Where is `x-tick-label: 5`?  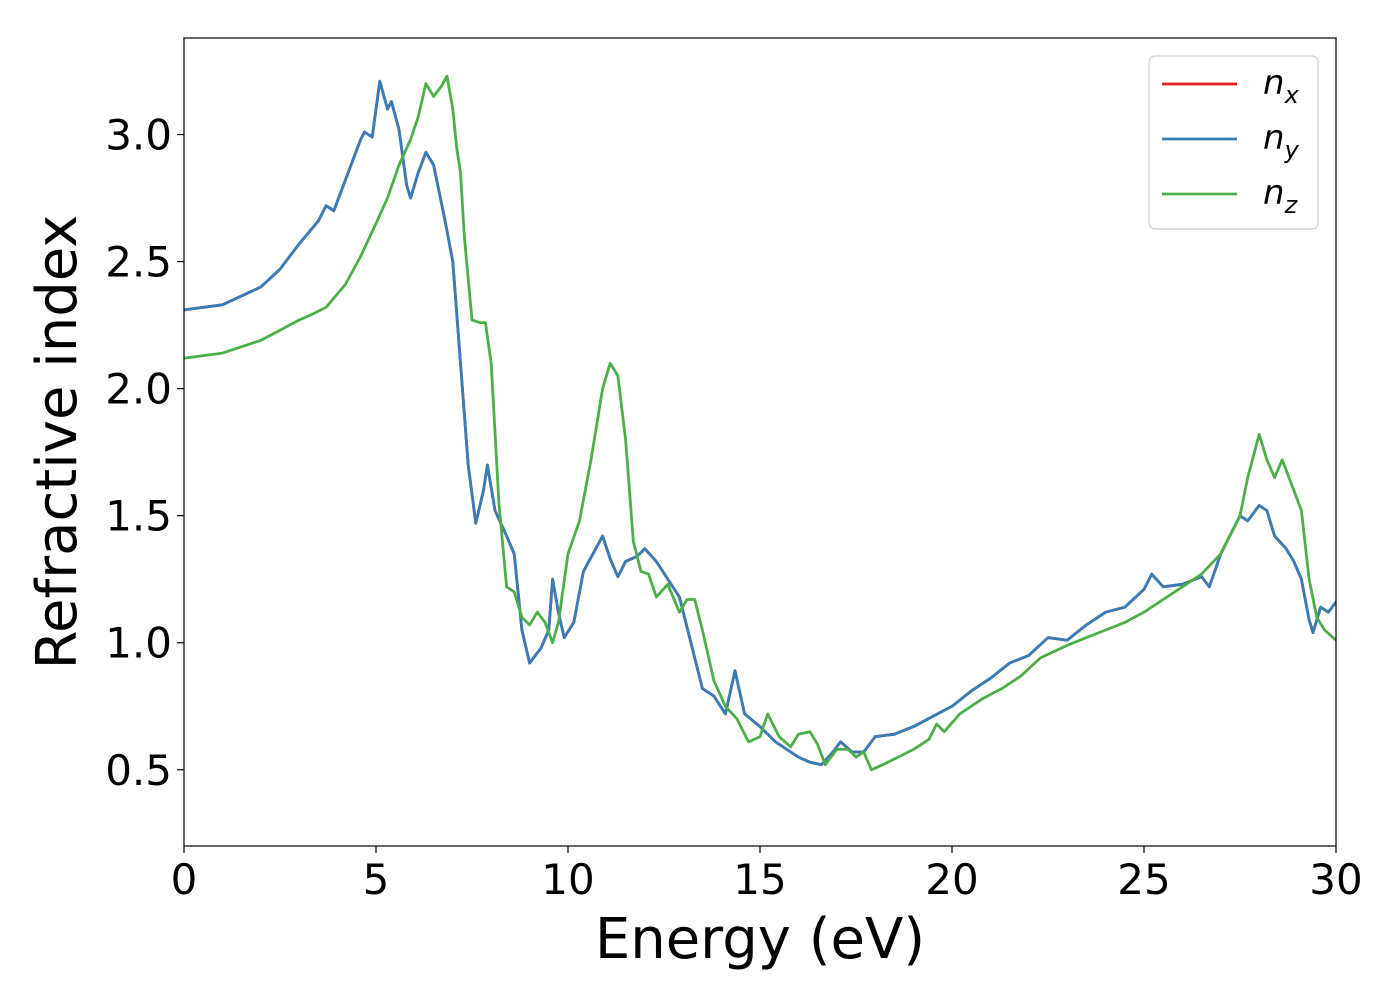 x-tick-label: 5 is located at coordinates (376, 879).